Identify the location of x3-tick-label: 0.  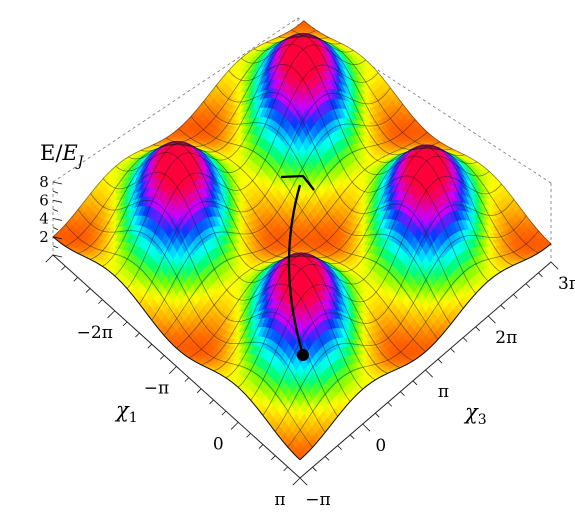
(380, 446).